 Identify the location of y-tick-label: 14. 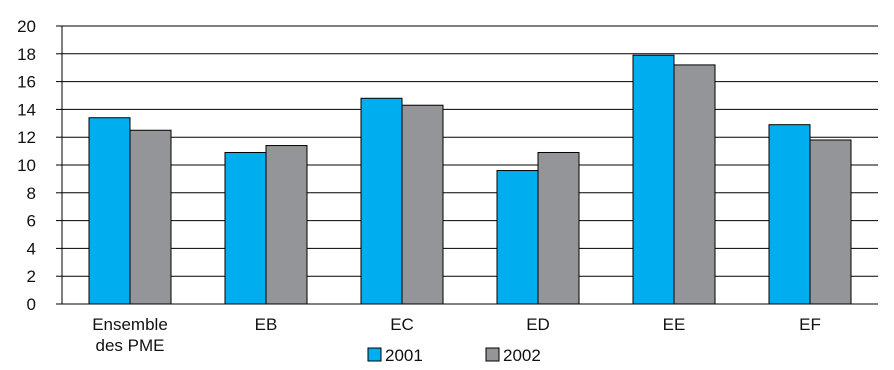
(26, 109).